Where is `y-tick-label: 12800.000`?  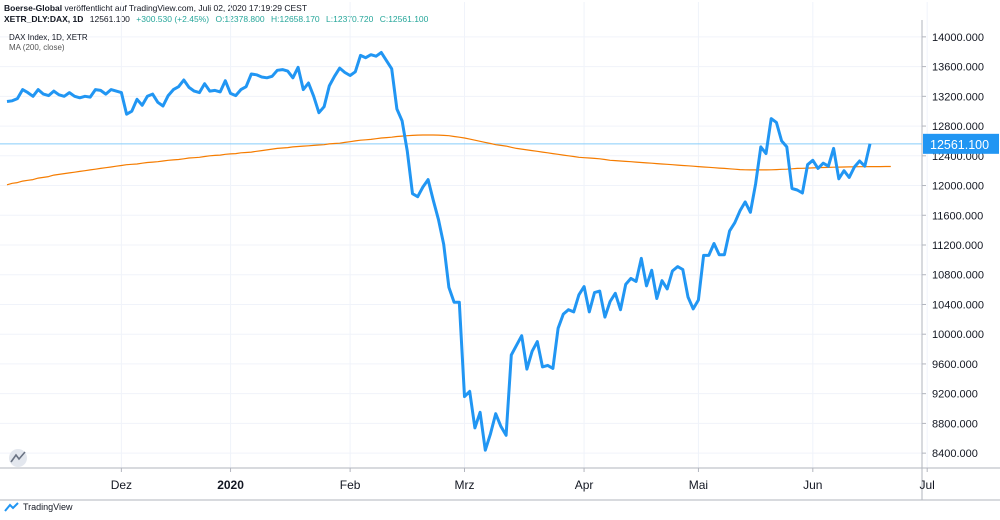
y-tick-label: 12800.000 is located at coordinates (958, 127).